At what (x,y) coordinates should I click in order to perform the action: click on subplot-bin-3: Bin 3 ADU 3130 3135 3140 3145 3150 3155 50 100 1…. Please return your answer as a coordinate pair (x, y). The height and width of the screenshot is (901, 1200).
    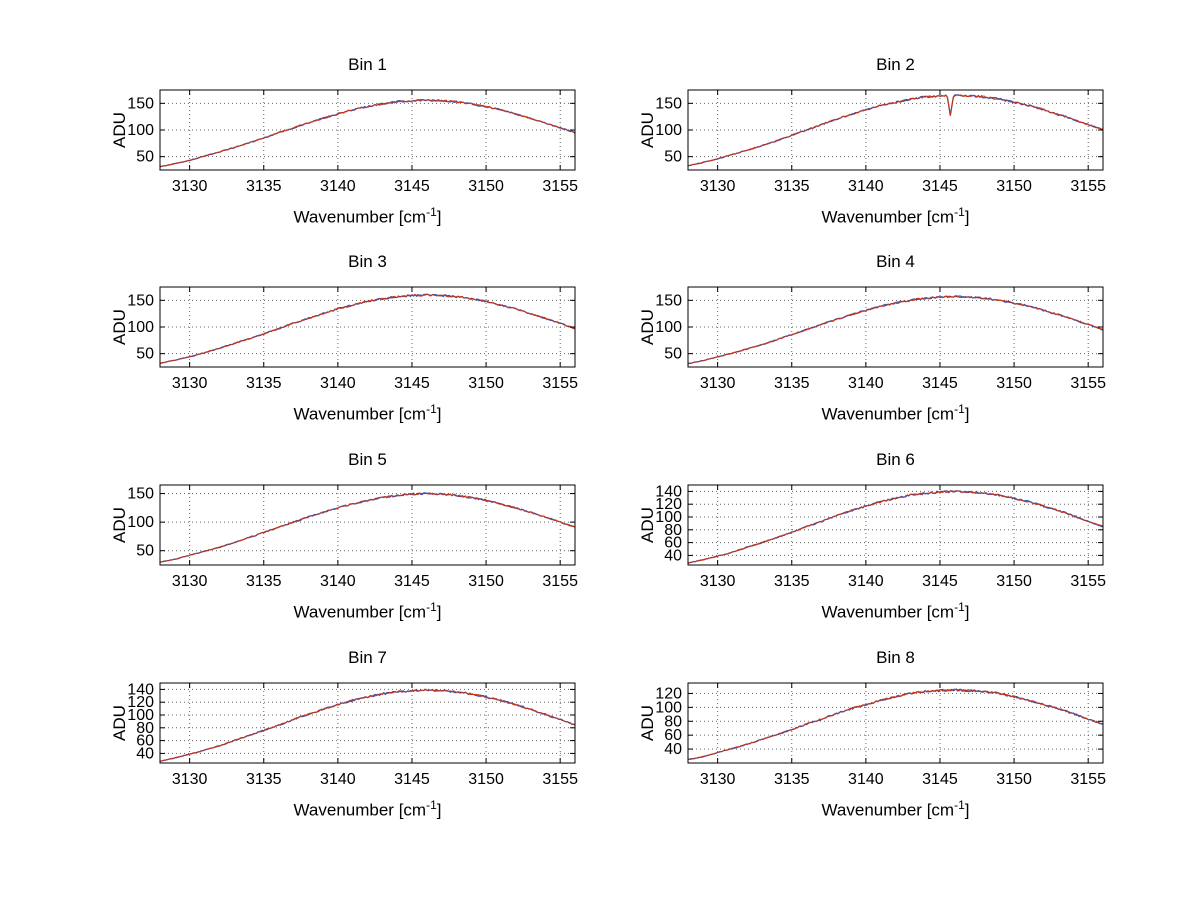
    Looking at the image, I should click on (340, 347).